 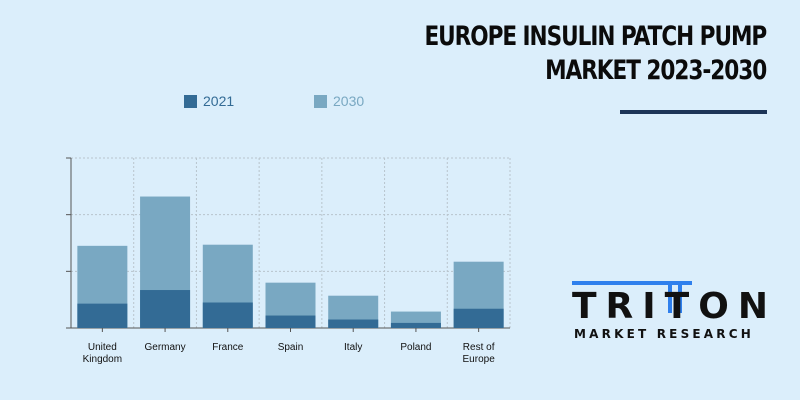 I want to click on legend-item-2021: 2021, so click(x=209, y=101).